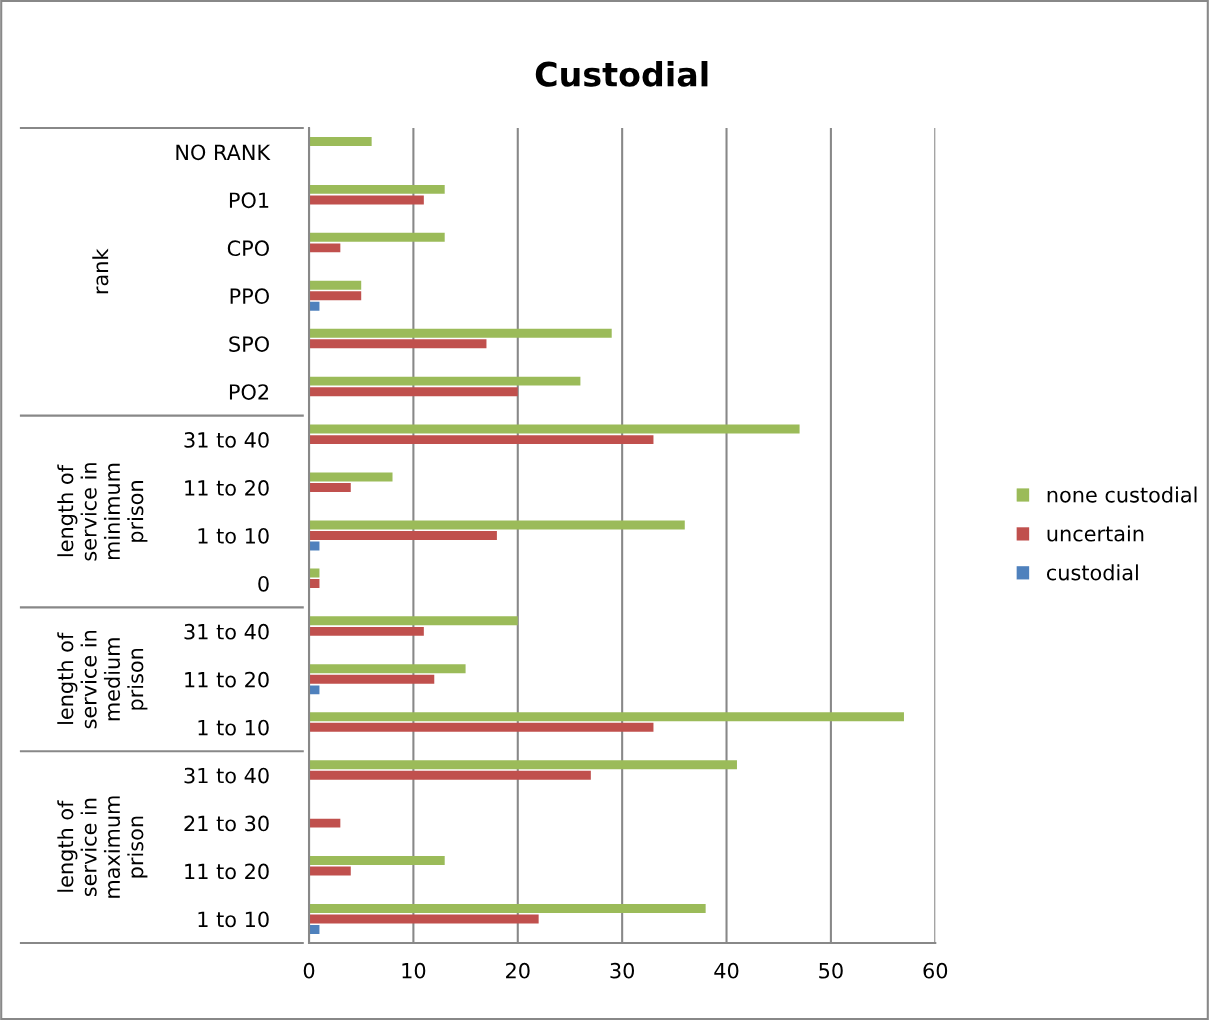 The width and height of the screenshot is (1209, 1020). What do you see at coordinates (223, 152) in the screenshot?
I see `y-tick-label: NO RANK` at bounding box center [223, 152].